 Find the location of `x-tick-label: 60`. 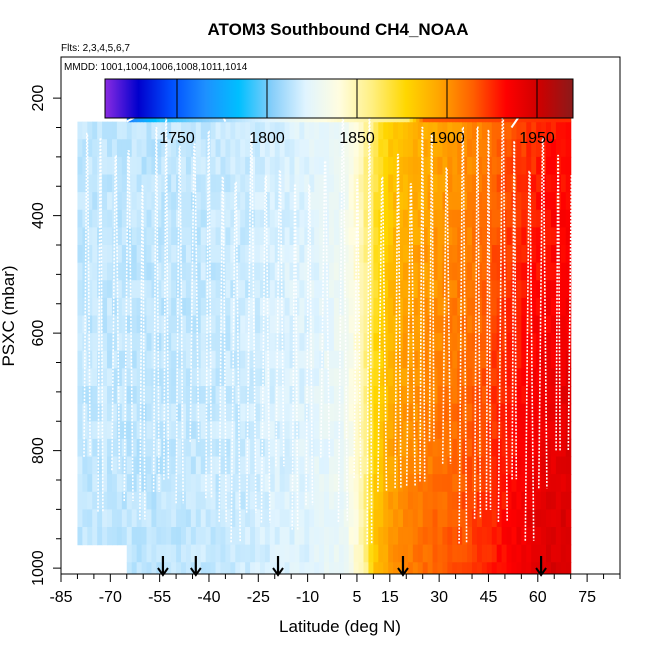

x-tick-label: 60 is located at coordinates (538, 597).